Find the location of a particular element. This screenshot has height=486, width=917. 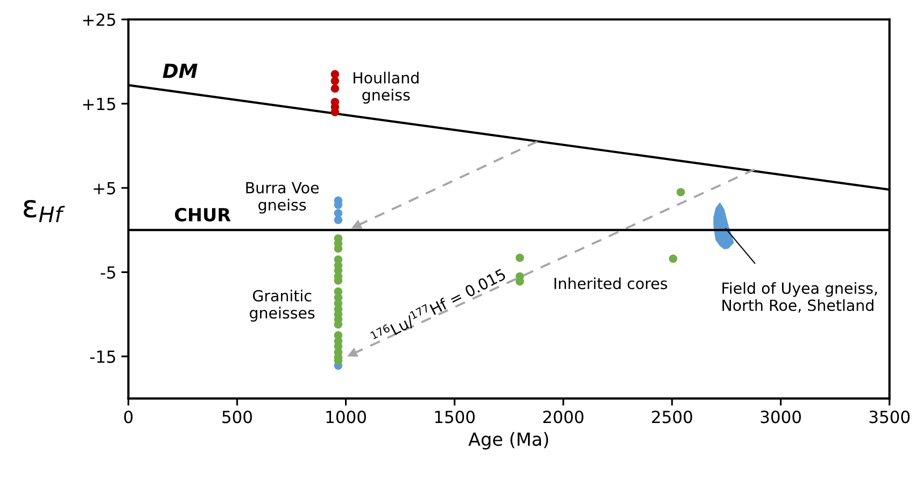

x-tick-label: 3000 is located at coordinates (780, 417).